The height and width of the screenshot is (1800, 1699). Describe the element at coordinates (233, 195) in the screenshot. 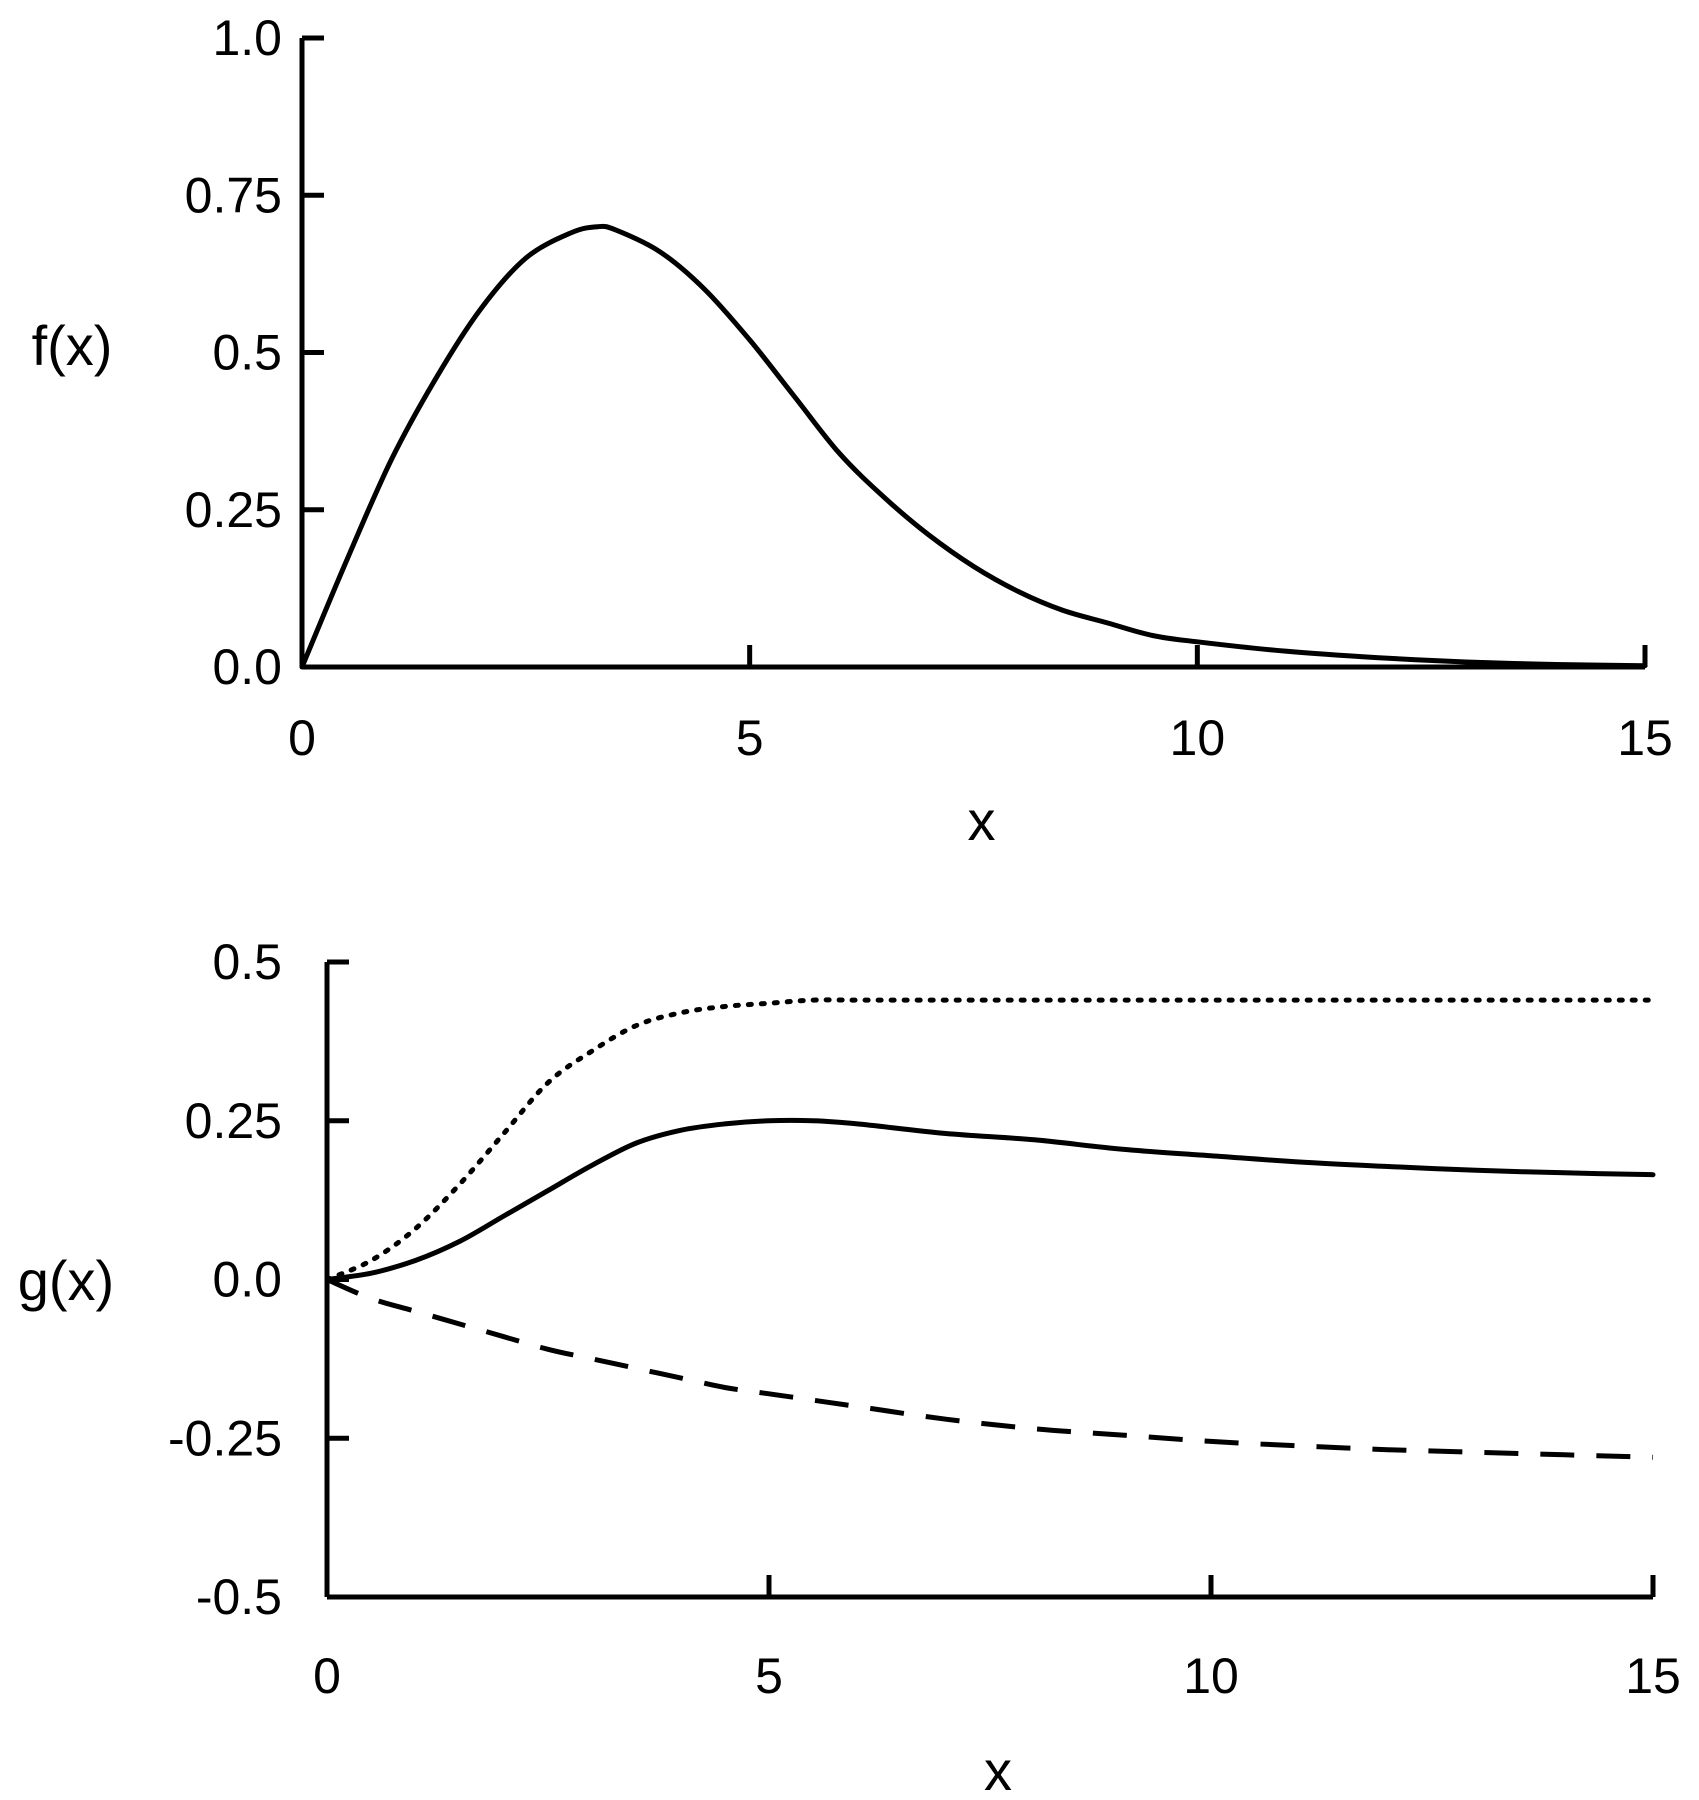

I see `y-tick-label: 0.75` at that location.